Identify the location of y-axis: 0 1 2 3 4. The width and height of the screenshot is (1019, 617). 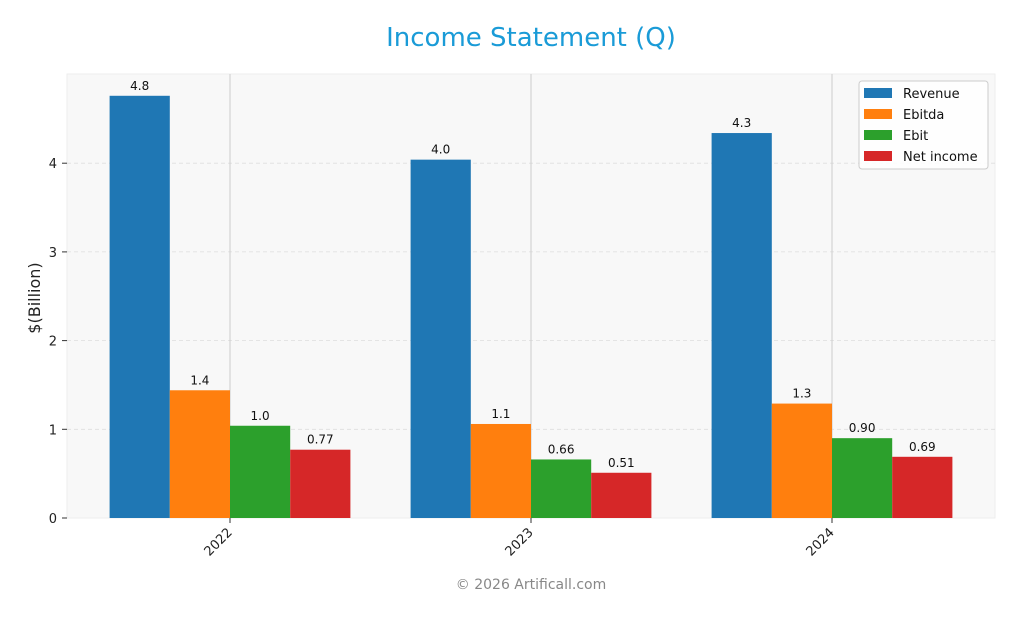
(58, 342).